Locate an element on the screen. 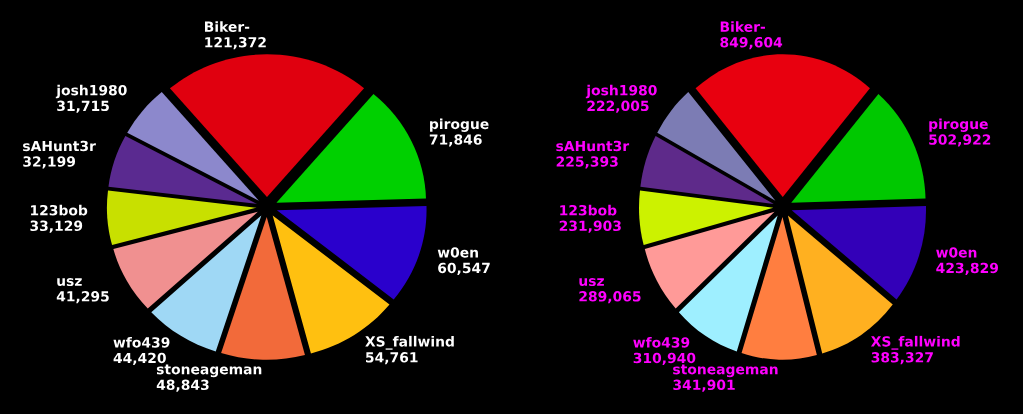 This screenshot has height=414, width=1023. data-label: 121,372 is located at coordinates (235, 43).